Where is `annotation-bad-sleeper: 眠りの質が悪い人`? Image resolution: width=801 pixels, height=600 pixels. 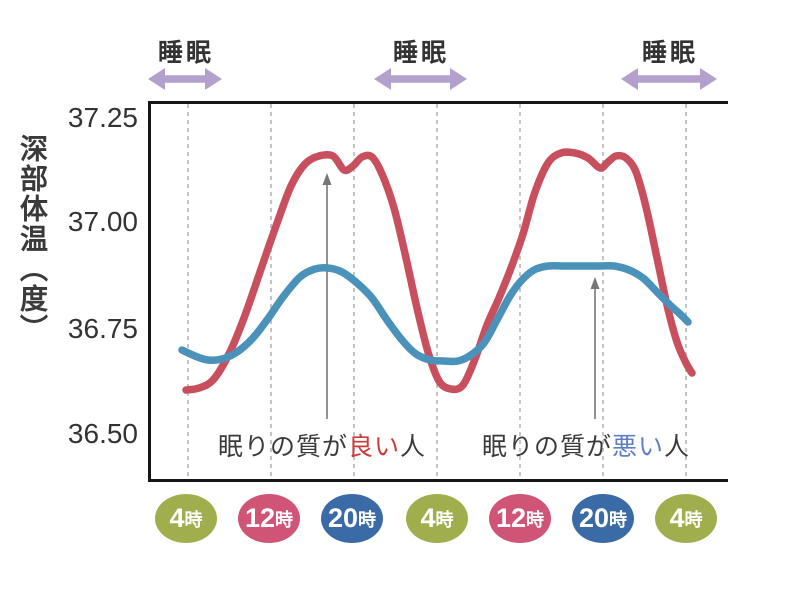 annotation-bad-sleeper: 眠りの質が悪い人 is located at coordinates (586, 445).